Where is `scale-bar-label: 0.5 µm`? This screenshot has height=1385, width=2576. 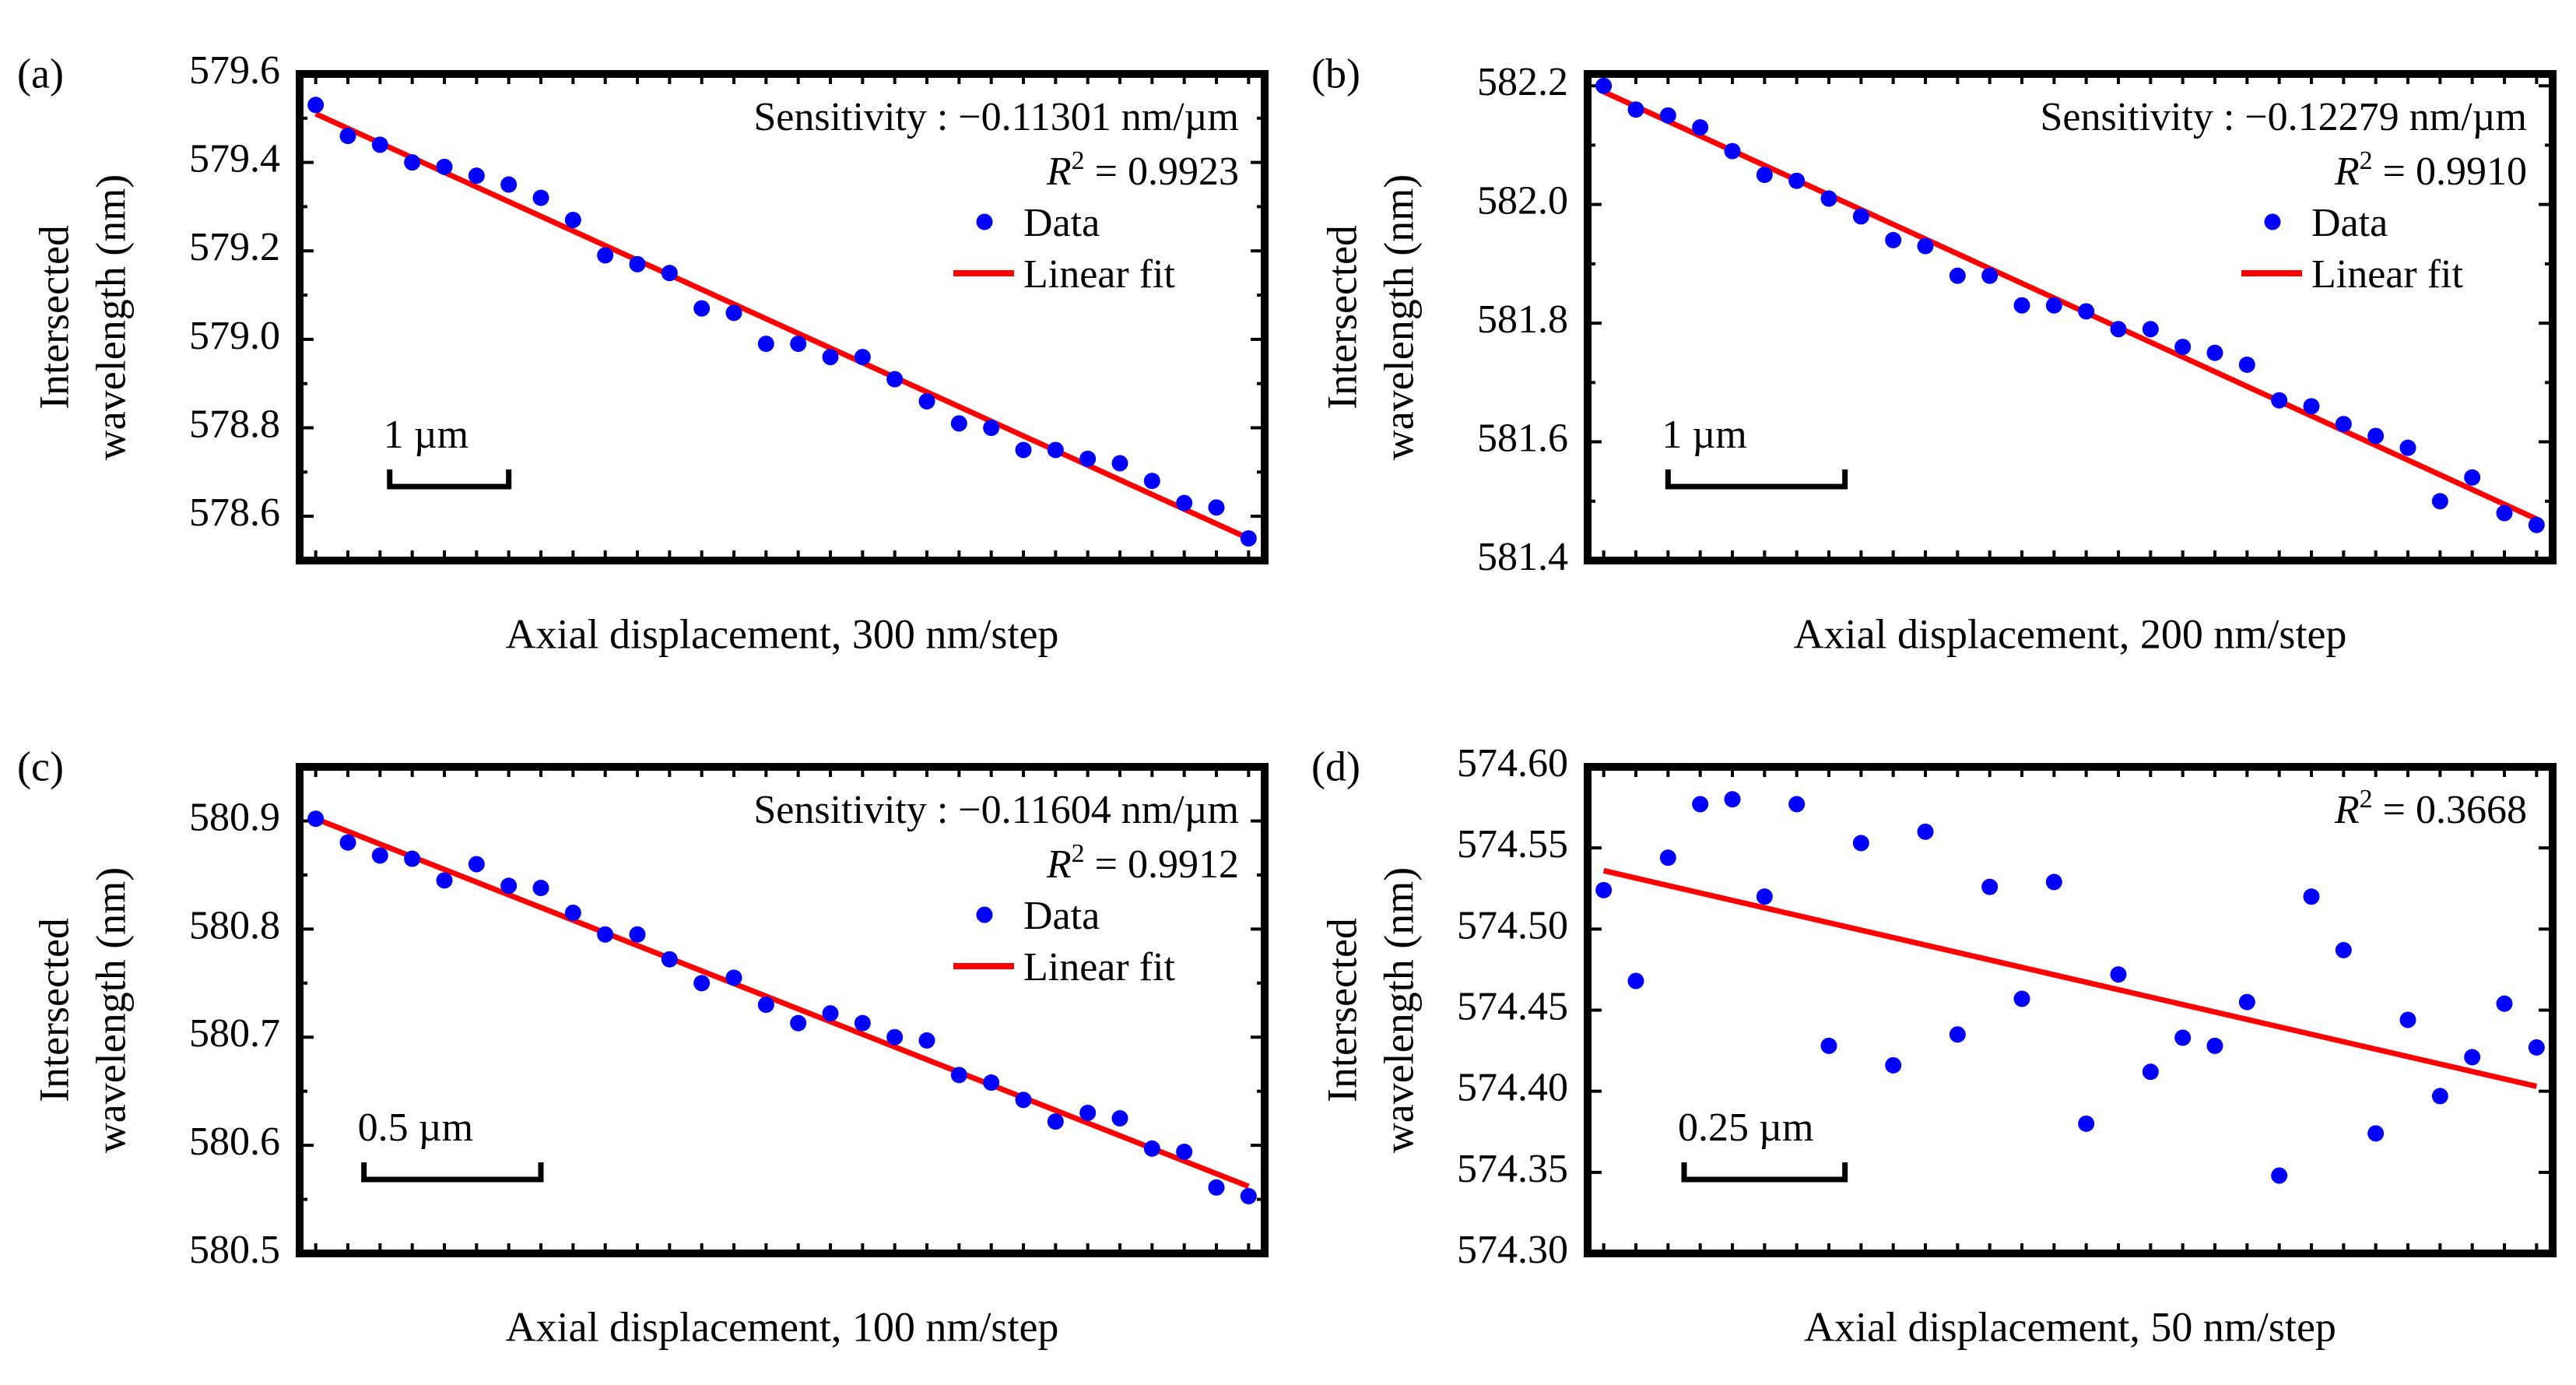
scale-bar-label: 0.5 µm is located at coordinates (415, 1128).